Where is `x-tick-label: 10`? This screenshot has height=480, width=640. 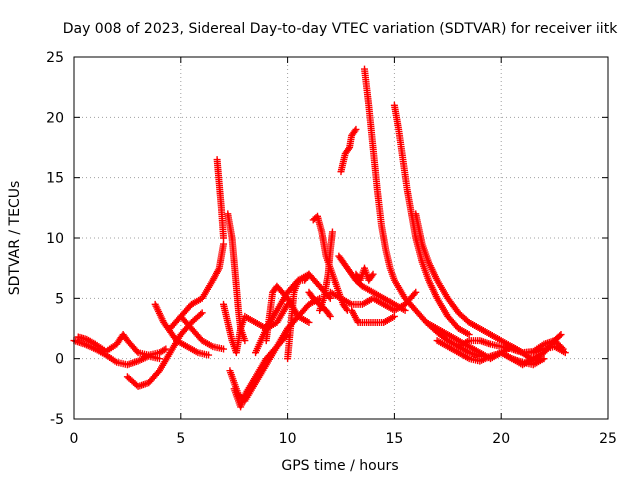
x-tick-label: 10 is located at coordinates (288, 439).